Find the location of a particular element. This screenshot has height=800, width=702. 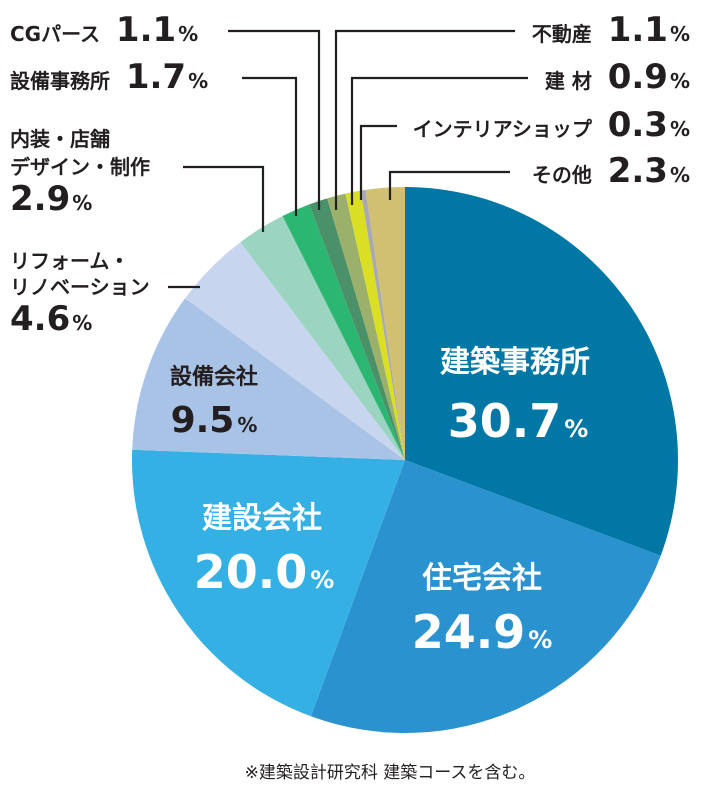

slice-label-2: 建設会社 is located at coordinates (262, 518).